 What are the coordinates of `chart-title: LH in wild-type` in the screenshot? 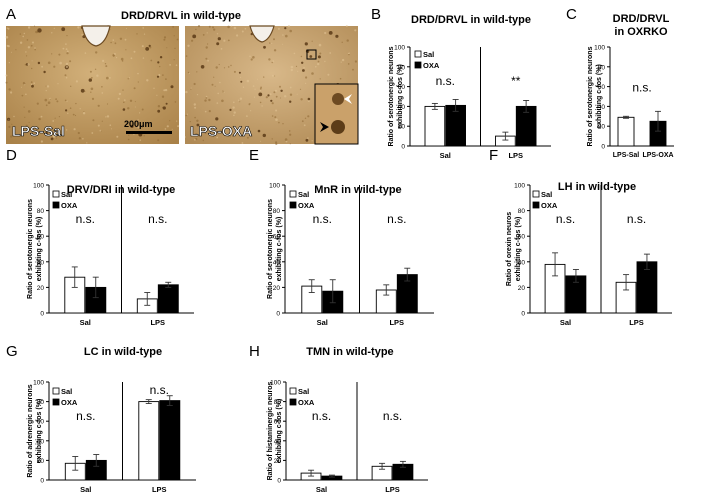 It's located at (597, 187).